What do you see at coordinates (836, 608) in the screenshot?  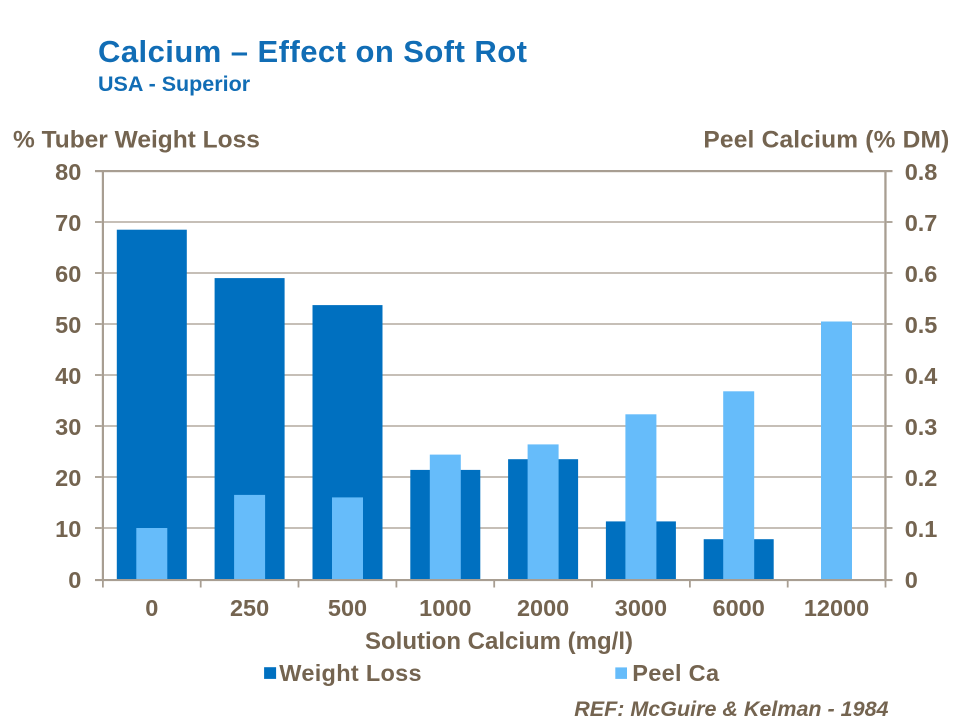 I see `svg-text: 12000` at bounding box center [836, 608].